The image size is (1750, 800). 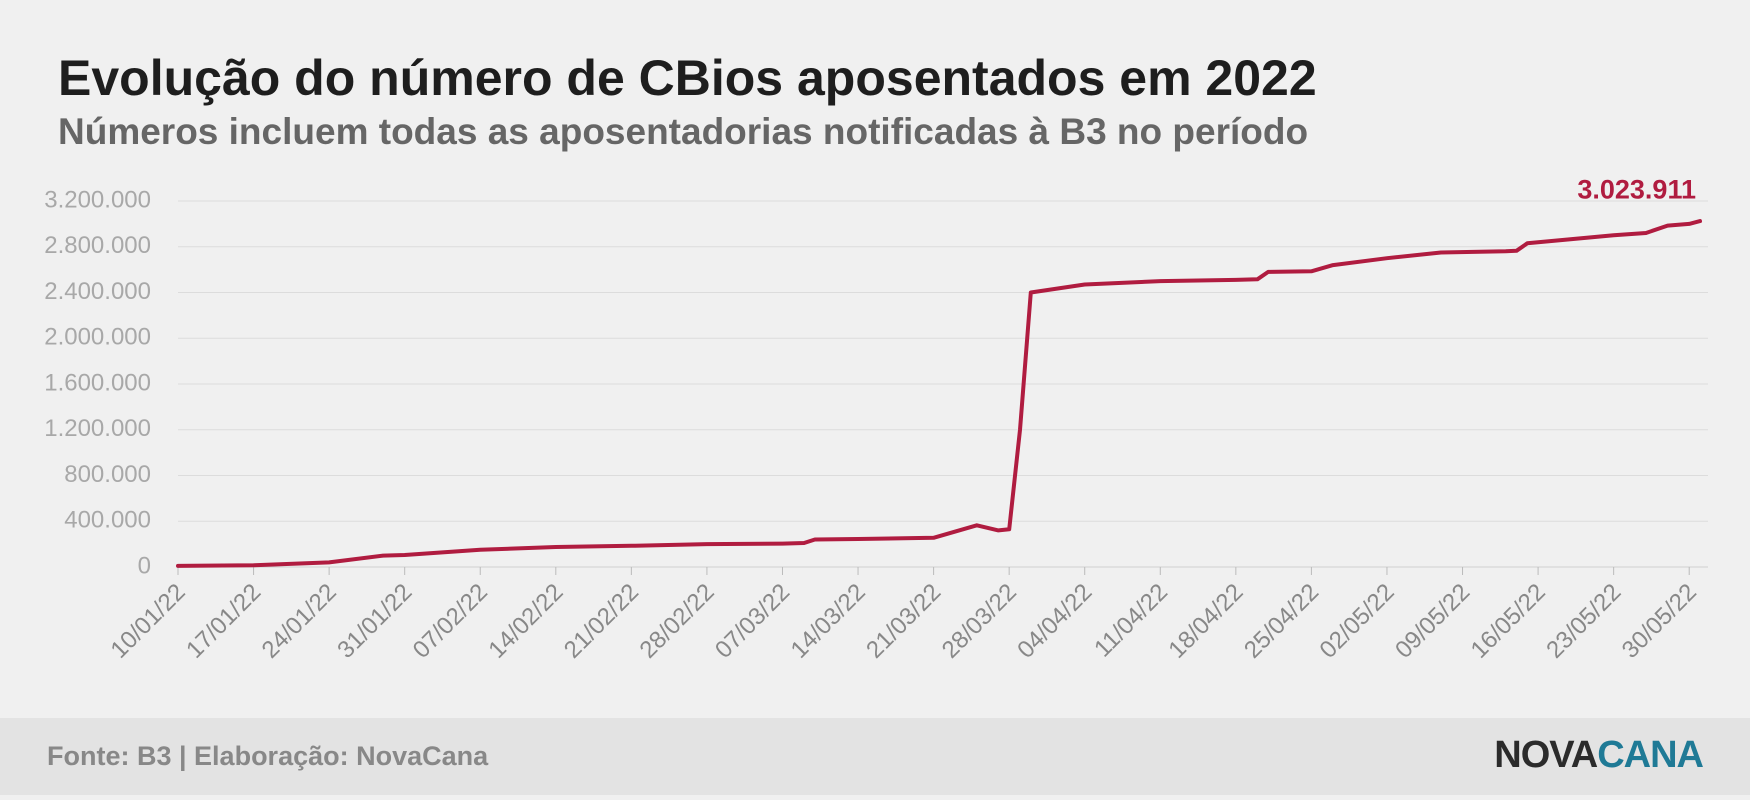 What do you see at coordinates (97, 337) in the screenshot?
I see `y-tick-label: 2.000.000` at bounding box center [97, 337].